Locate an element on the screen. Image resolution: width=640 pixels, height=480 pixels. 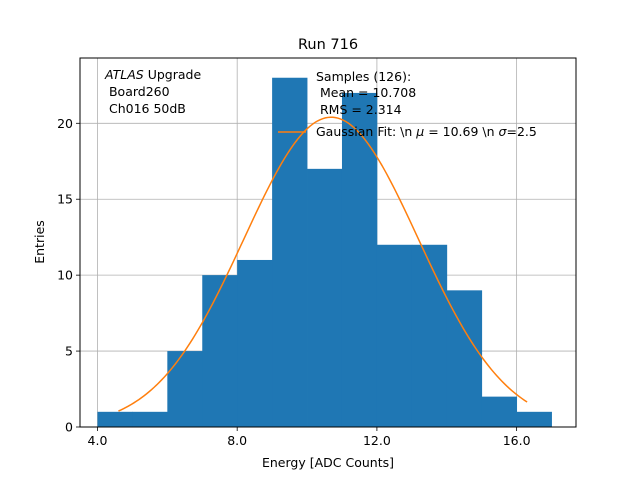
y-axis-ticks: 0 5 10 15 20 is located at coordinates (68, 275).